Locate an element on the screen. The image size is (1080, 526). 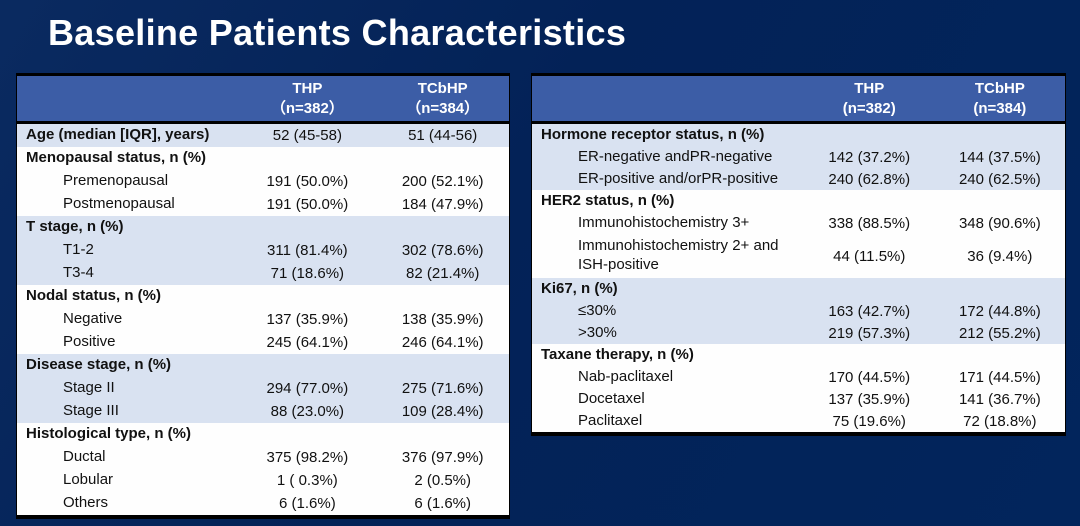
section-header-row-histological: Histological type, n (%) is located at coordinates (263, 434).